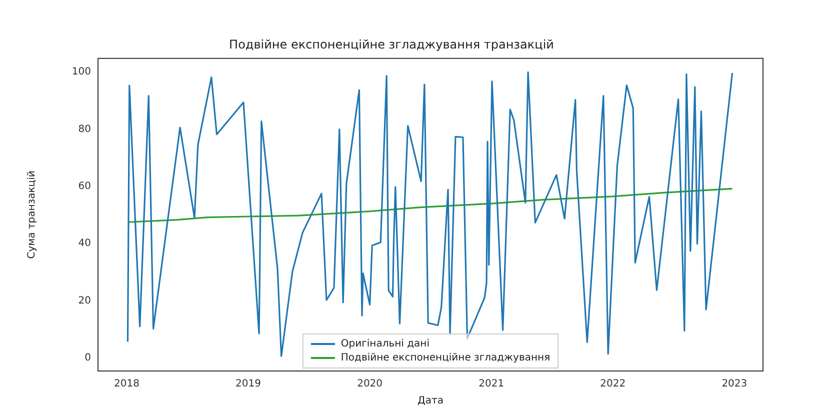 Image resolution: width=825 pixels, height=413 pixels. I want to click on y-tick-label: 80, so click(84, 129).